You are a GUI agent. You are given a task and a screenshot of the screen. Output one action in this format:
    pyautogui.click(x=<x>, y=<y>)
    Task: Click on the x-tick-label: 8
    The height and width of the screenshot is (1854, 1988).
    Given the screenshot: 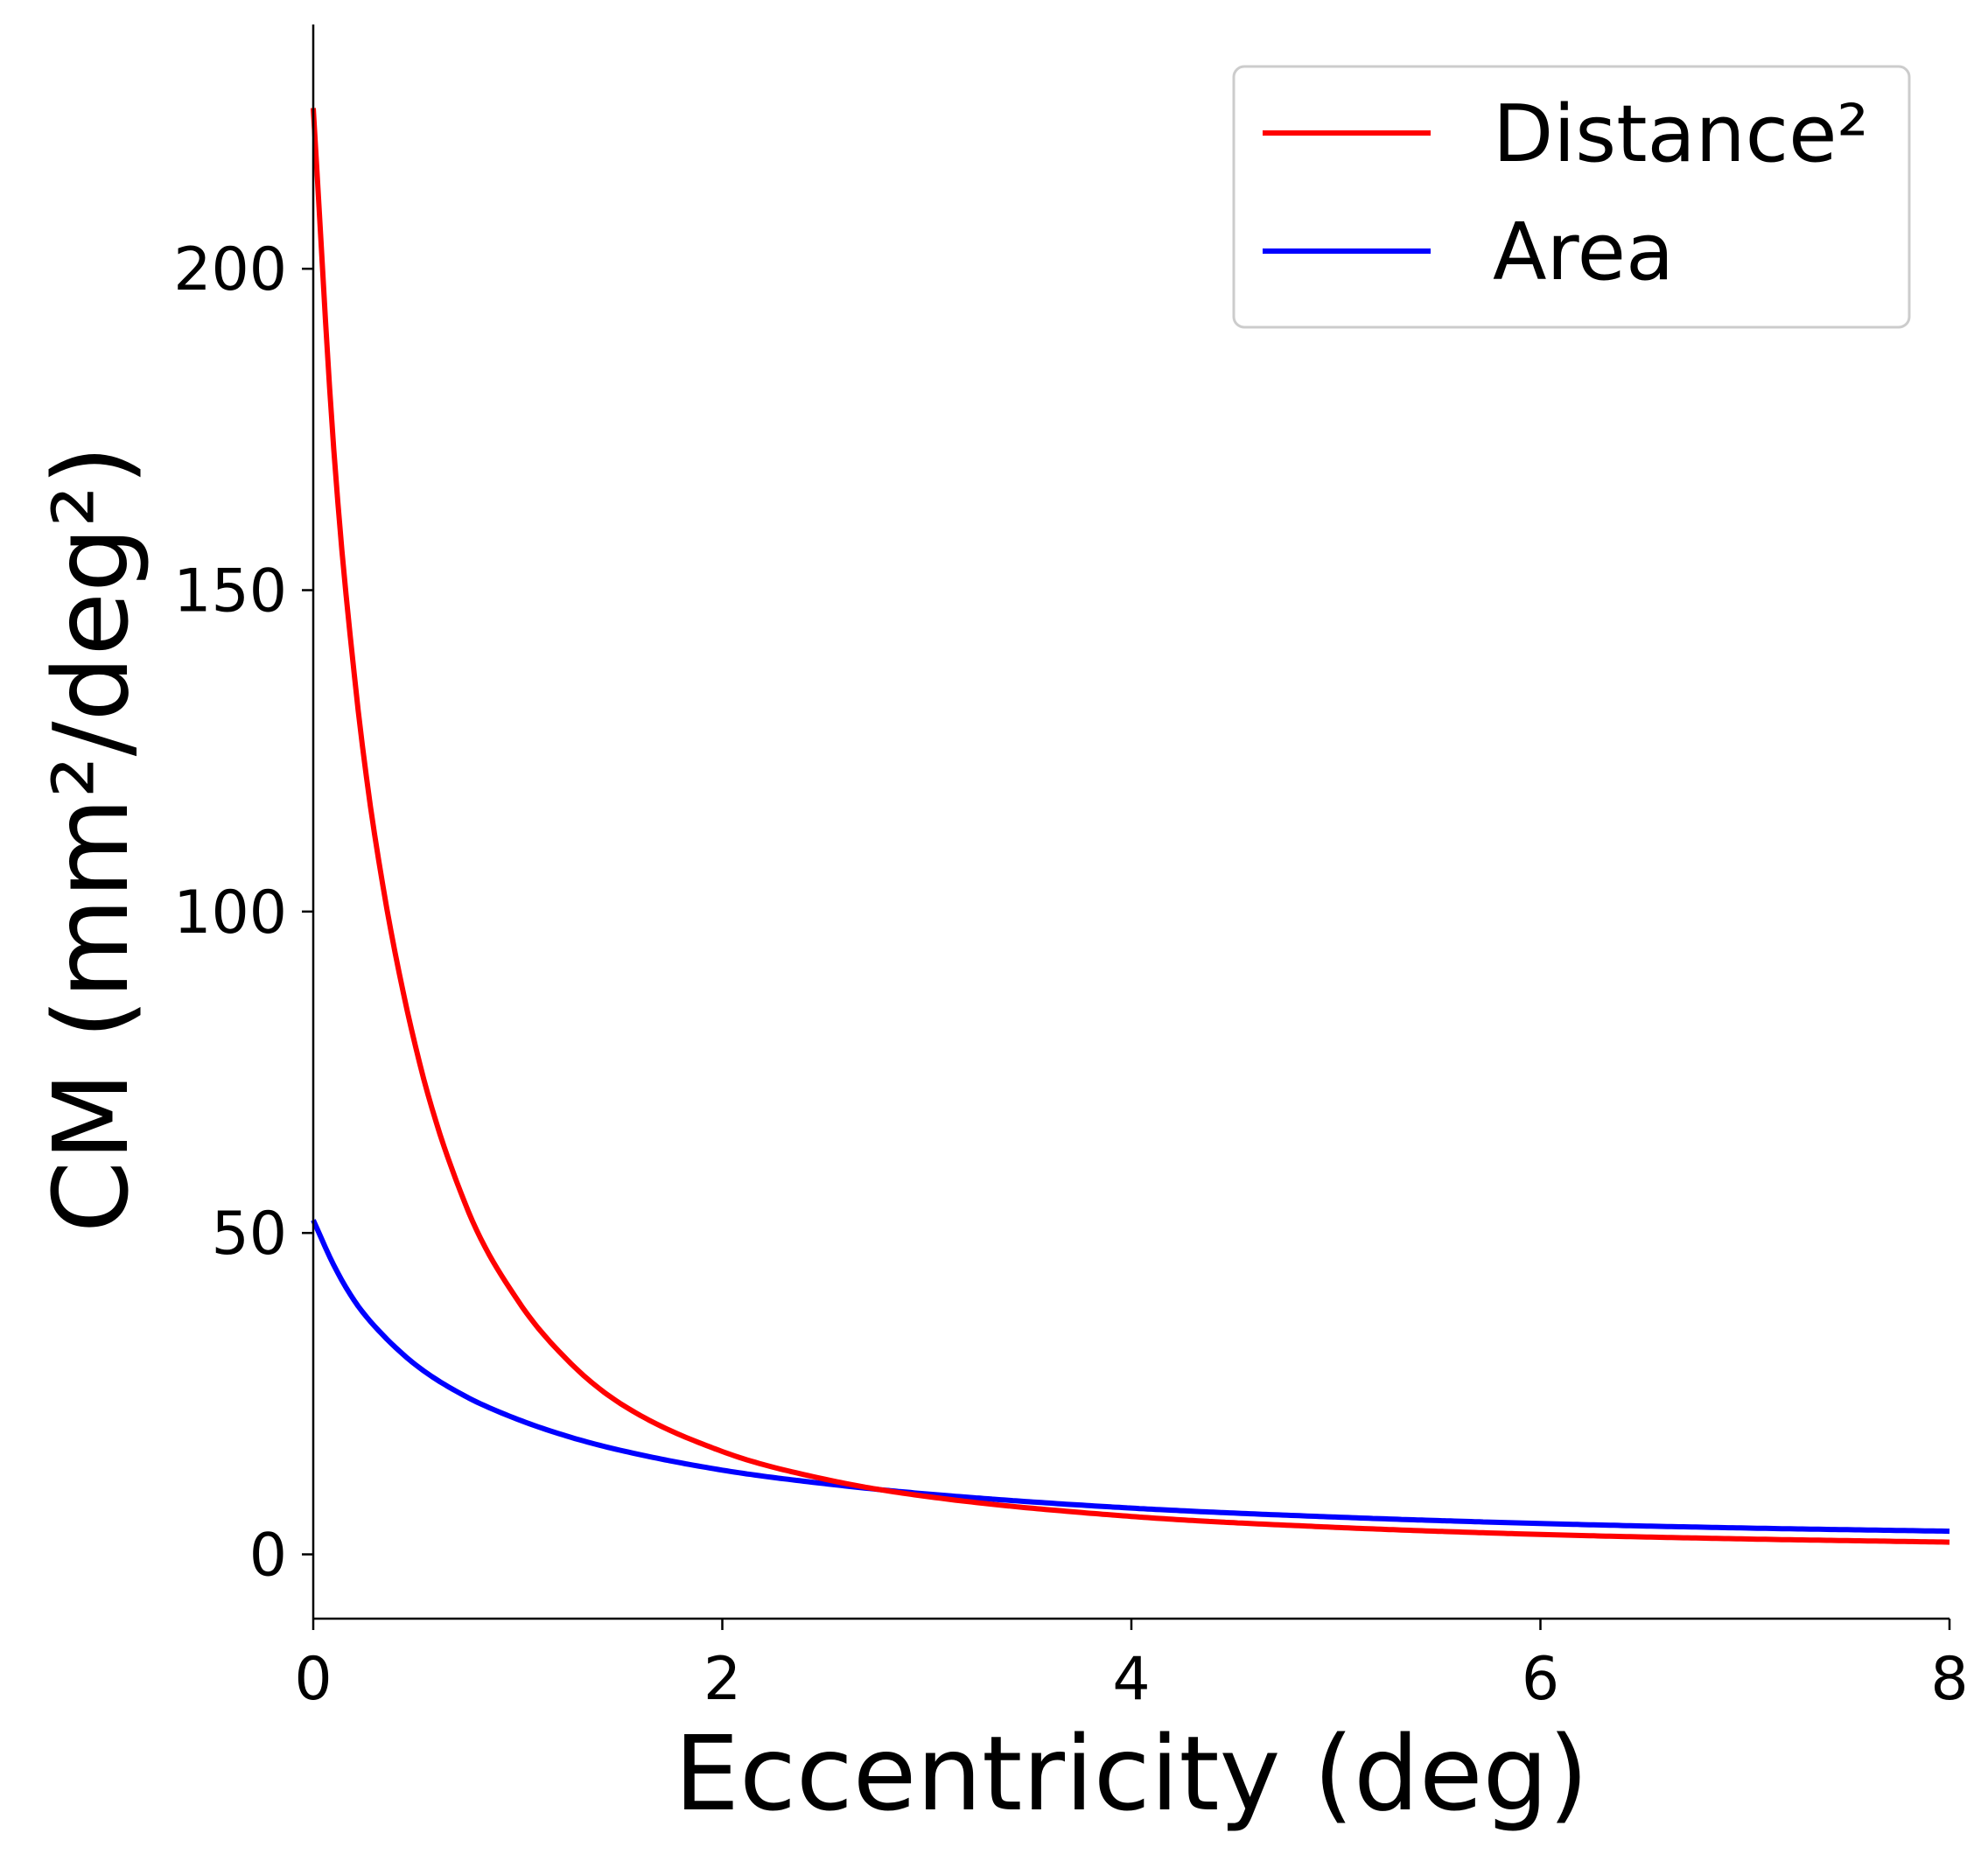 What is the action you would take?
    pyautogui.click(x=1949, y=1679)
    